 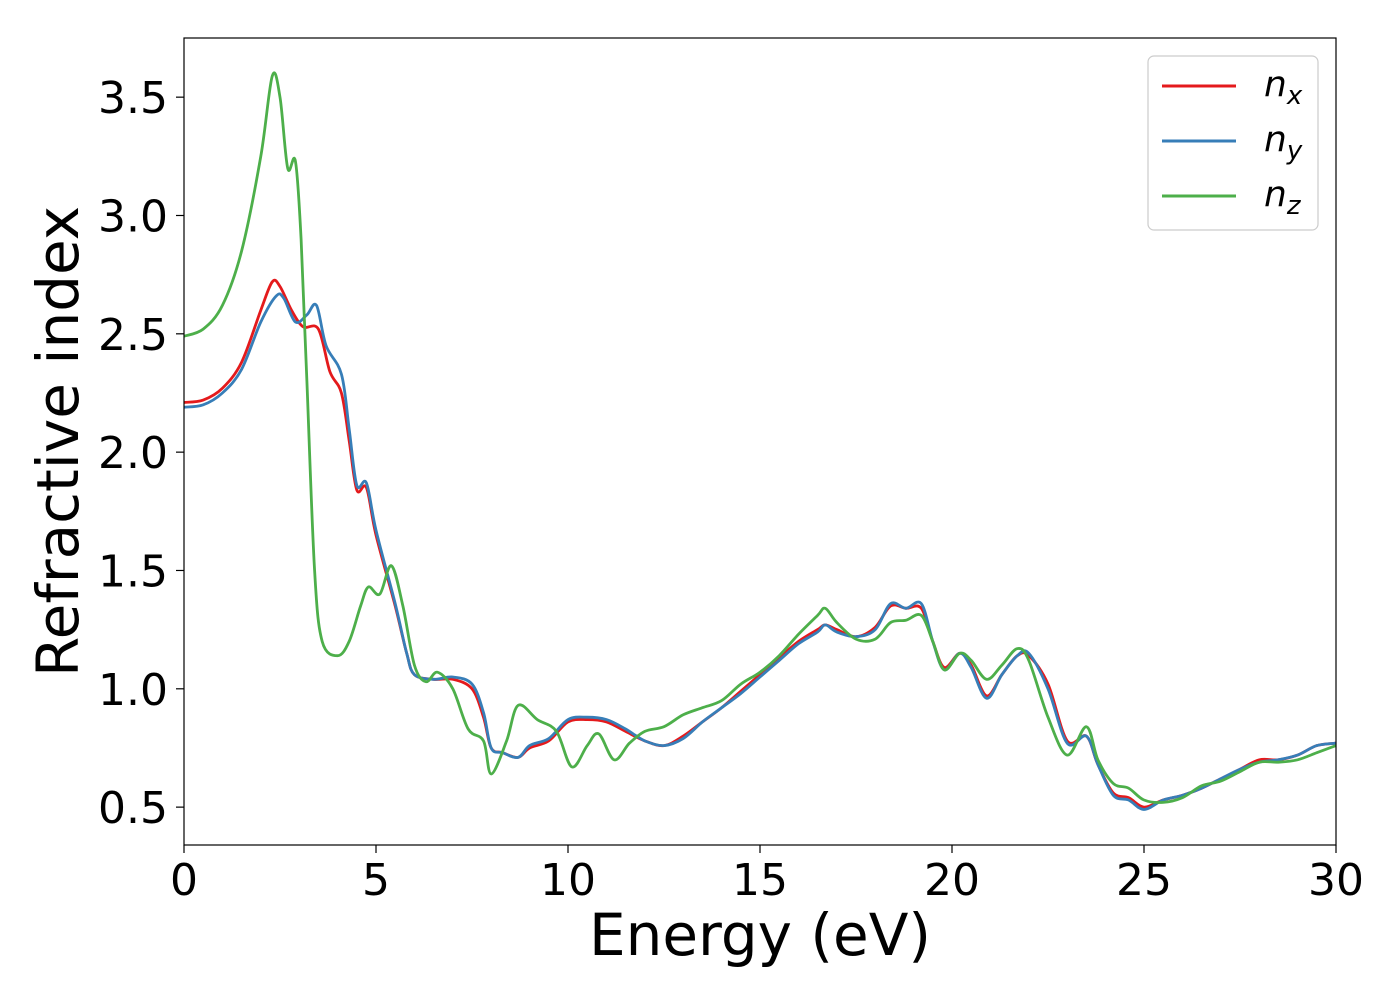 I want to click on legend-label-nx: nx, so click(x=1283, y=87).